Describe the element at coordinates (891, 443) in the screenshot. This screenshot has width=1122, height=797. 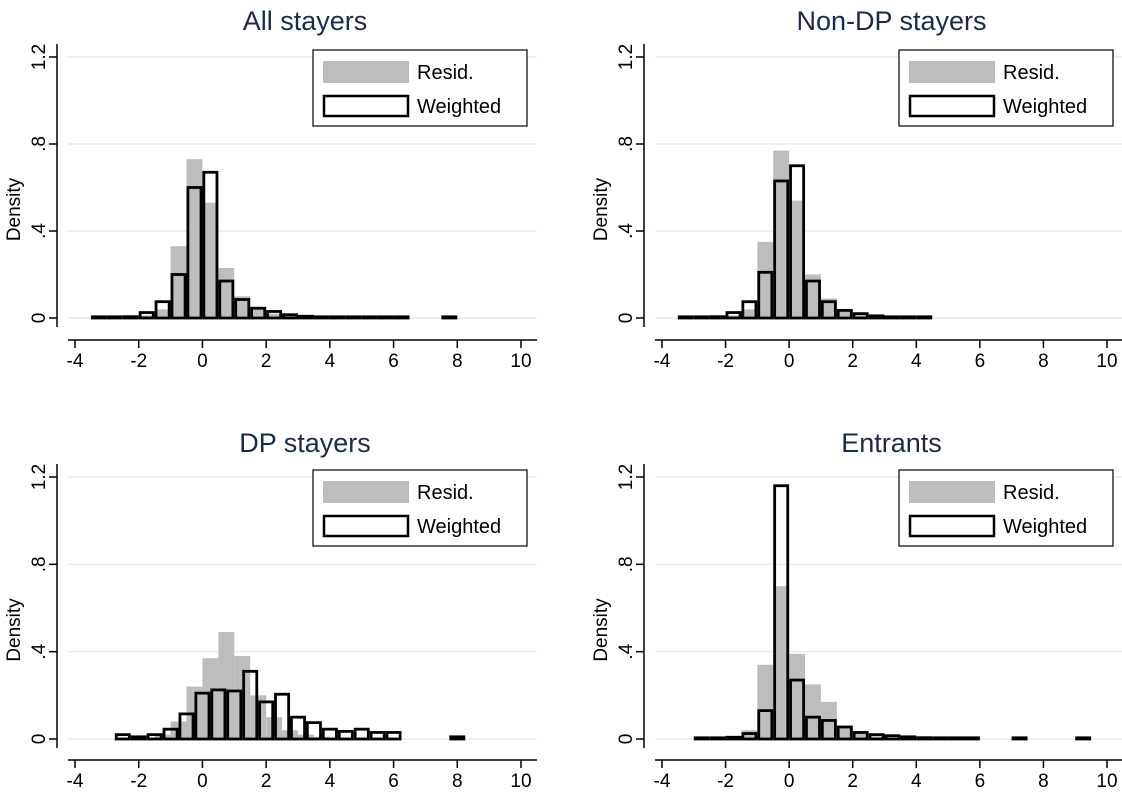
I see `chart-title: Entrants` at that location.